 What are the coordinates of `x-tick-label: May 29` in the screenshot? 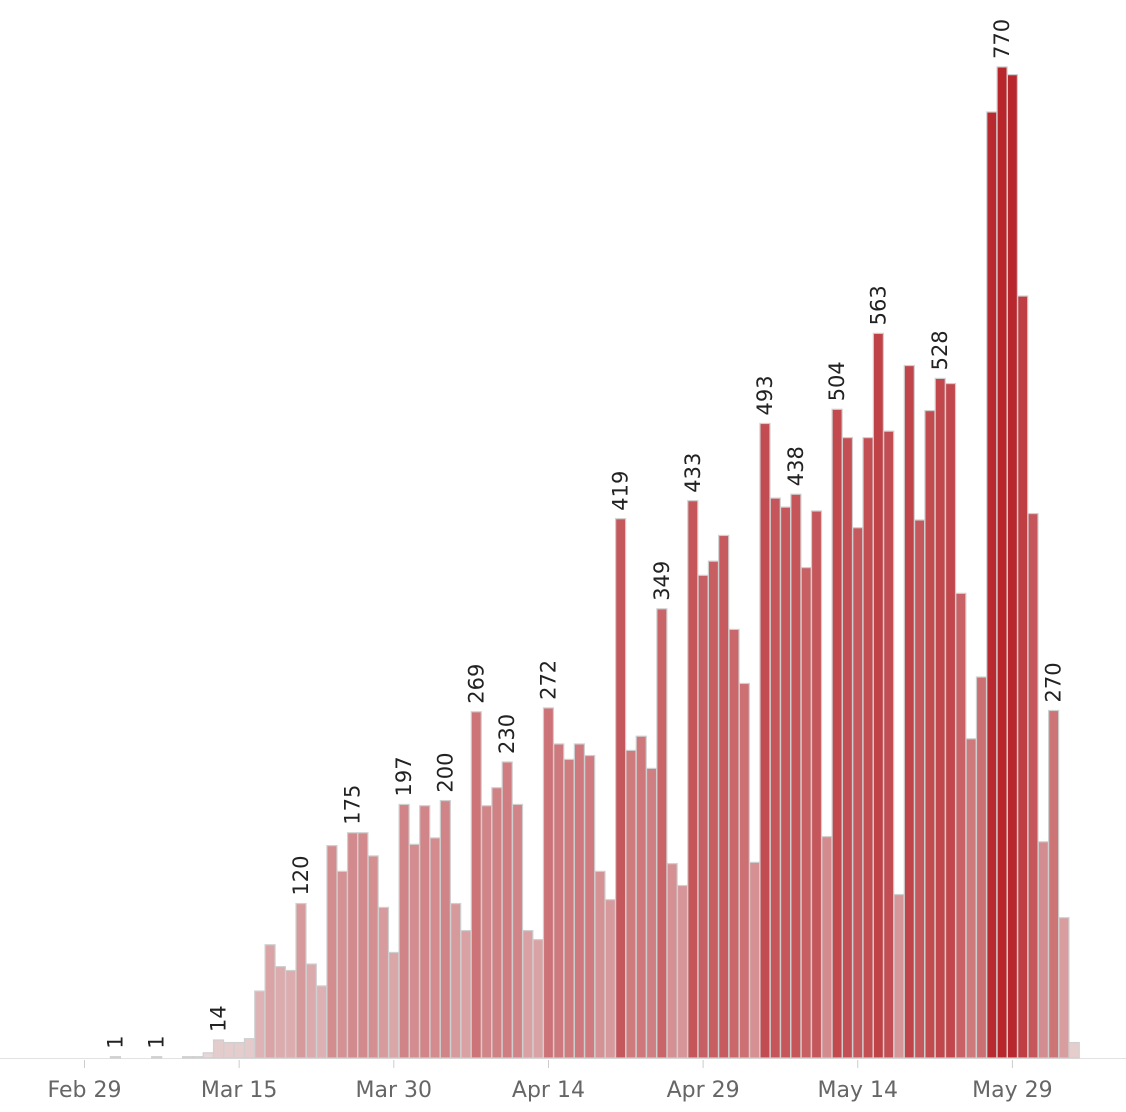 It's located at (1012, 1090).